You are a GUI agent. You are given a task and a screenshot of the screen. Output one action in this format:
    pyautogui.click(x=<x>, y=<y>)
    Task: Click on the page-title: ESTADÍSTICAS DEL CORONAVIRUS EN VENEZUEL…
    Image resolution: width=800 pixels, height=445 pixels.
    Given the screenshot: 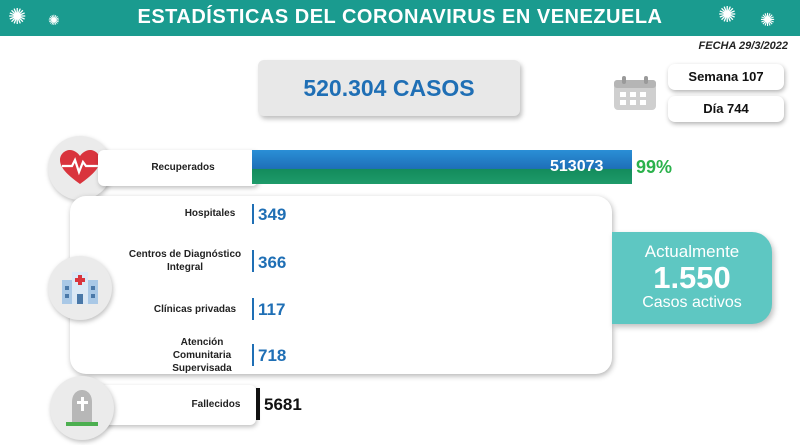 What is the action you would take?
    pyautogui.click(x=400, y=17)
    